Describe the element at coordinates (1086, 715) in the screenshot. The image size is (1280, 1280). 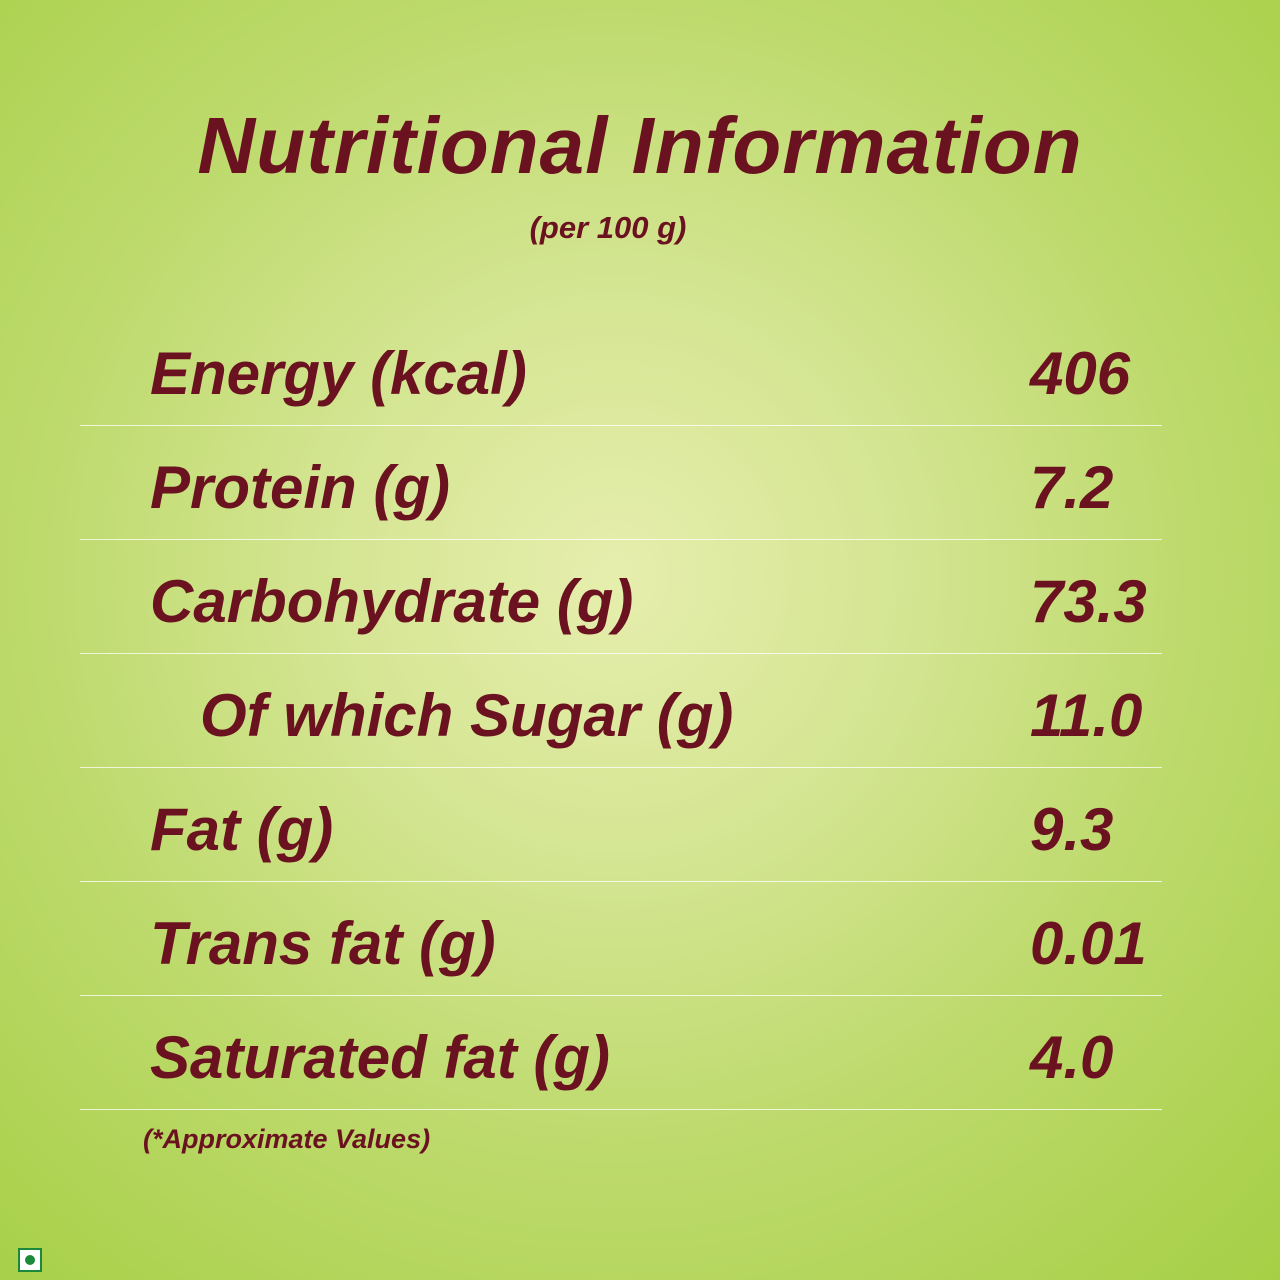
I see `row-value: 11.0` at that location.